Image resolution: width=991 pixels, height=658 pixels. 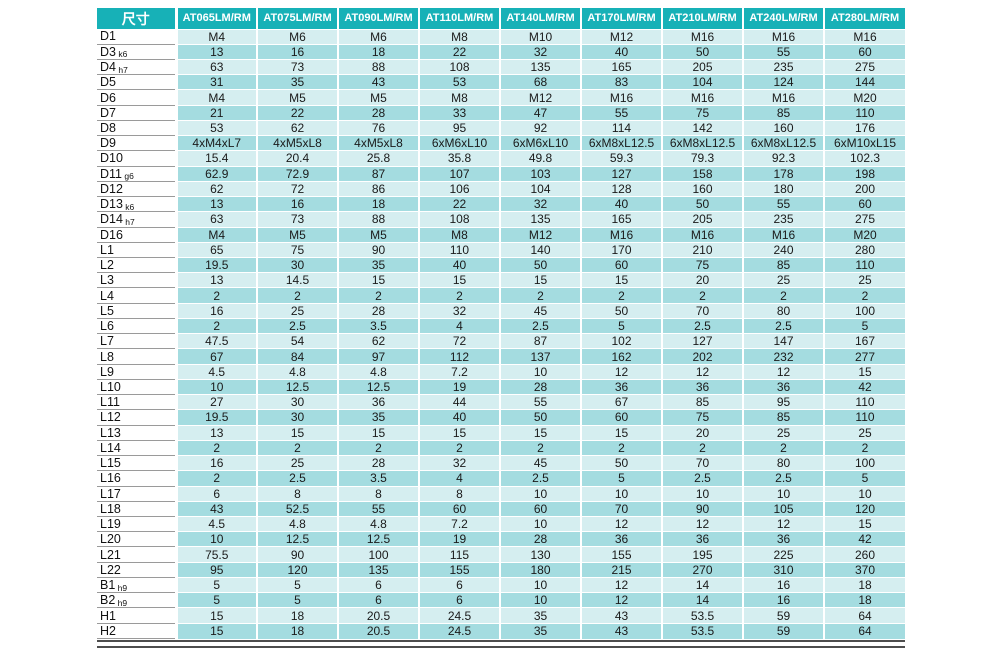 What do you see at coordinates (783, 219) in the screenshot?
I see `dimension-value-cell: 235` at bounding box center [783, 219].